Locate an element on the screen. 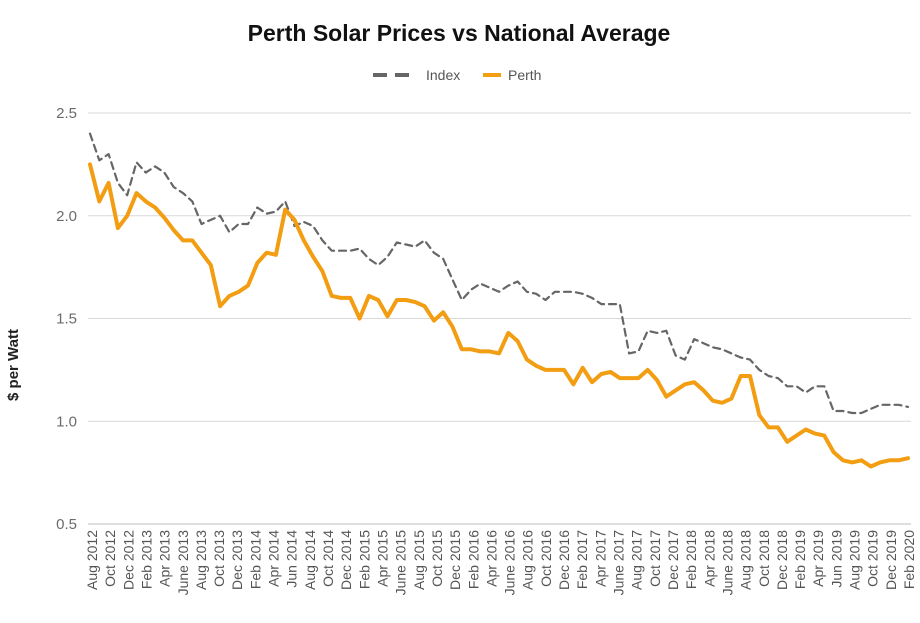  y-tick-label: 1.5 is located at coordinates (66, 319).